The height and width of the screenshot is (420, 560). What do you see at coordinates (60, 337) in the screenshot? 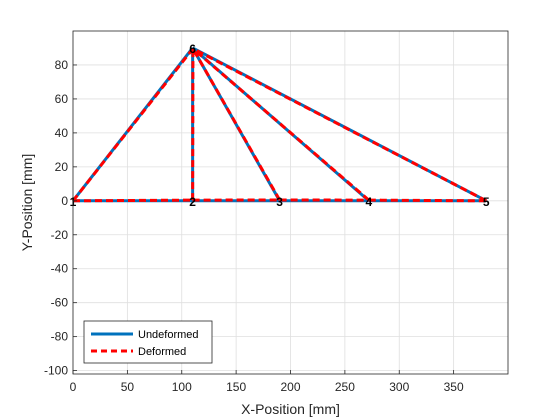
I see `y-tick-label: -80` at bounding box center [60, 337].